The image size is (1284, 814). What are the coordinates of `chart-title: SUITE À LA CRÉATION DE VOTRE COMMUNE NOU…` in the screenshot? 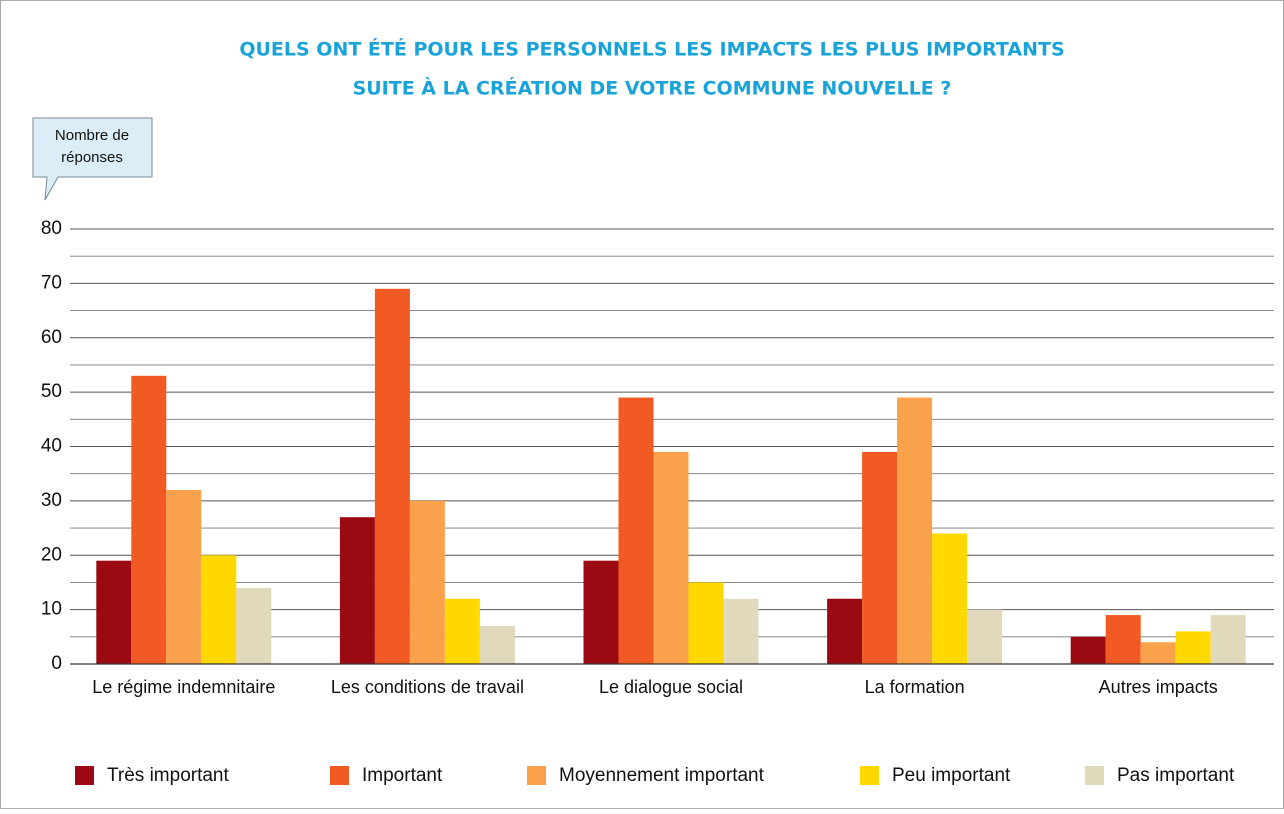 It's located at (652, 88).